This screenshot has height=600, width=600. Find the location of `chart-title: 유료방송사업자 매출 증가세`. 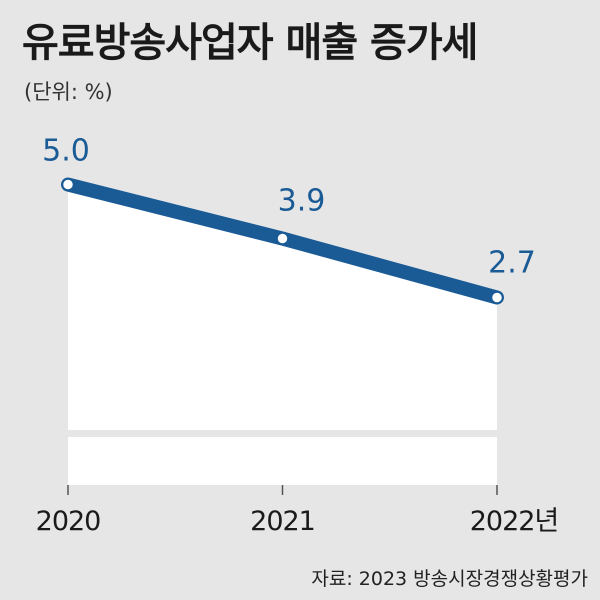

chart-title: 유료방송사업자 매출 증가세 is located at coordinates (250, 43).